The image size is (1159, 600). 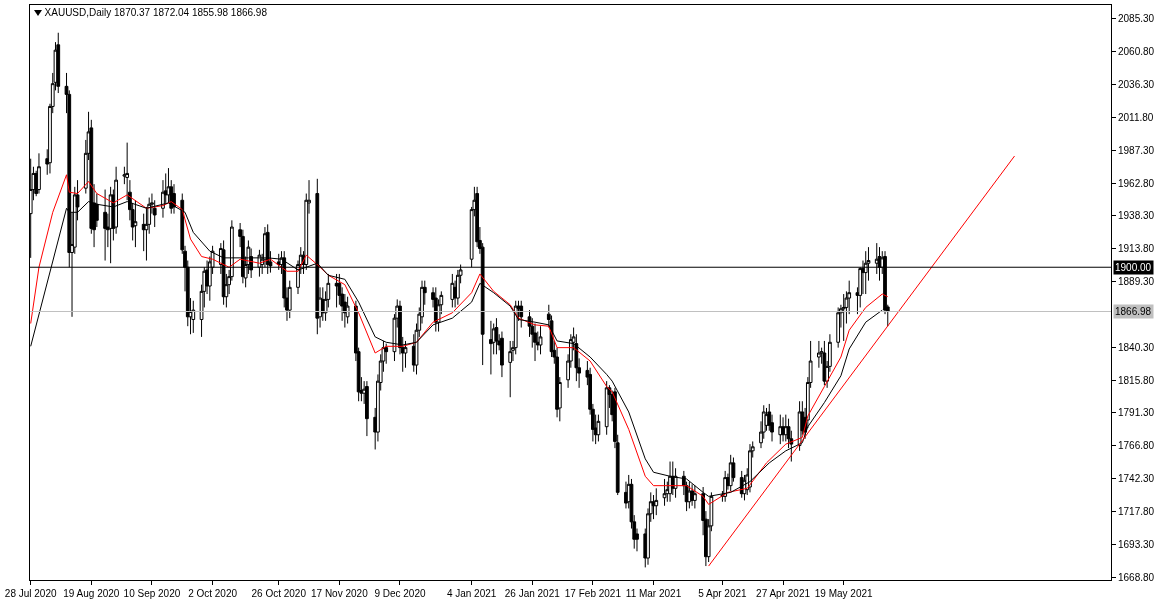 I want to click on y-tick-label: 1987.30, so click(x=1136, y=150).